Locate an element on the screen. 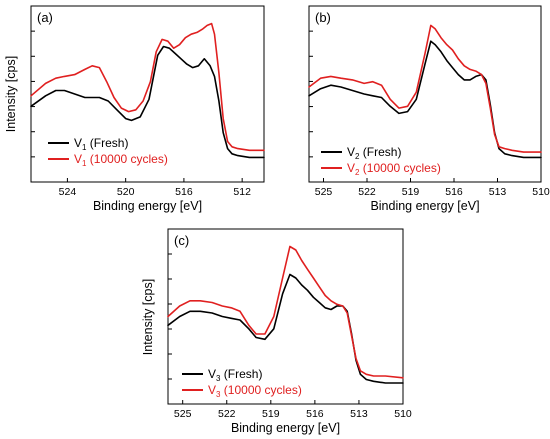 The height and width of the screenshot is (439, 550). panel-label: (c) is located at coordinates (181, 240).